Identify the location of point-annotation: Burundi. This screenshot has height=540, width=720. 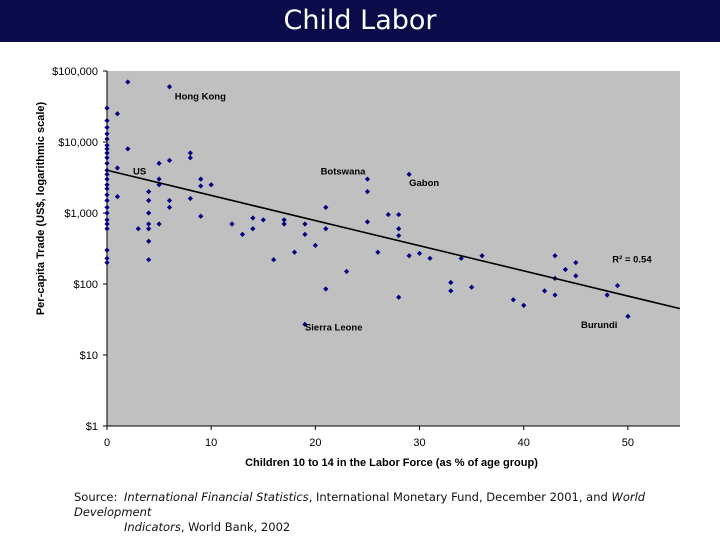
(599, 325).